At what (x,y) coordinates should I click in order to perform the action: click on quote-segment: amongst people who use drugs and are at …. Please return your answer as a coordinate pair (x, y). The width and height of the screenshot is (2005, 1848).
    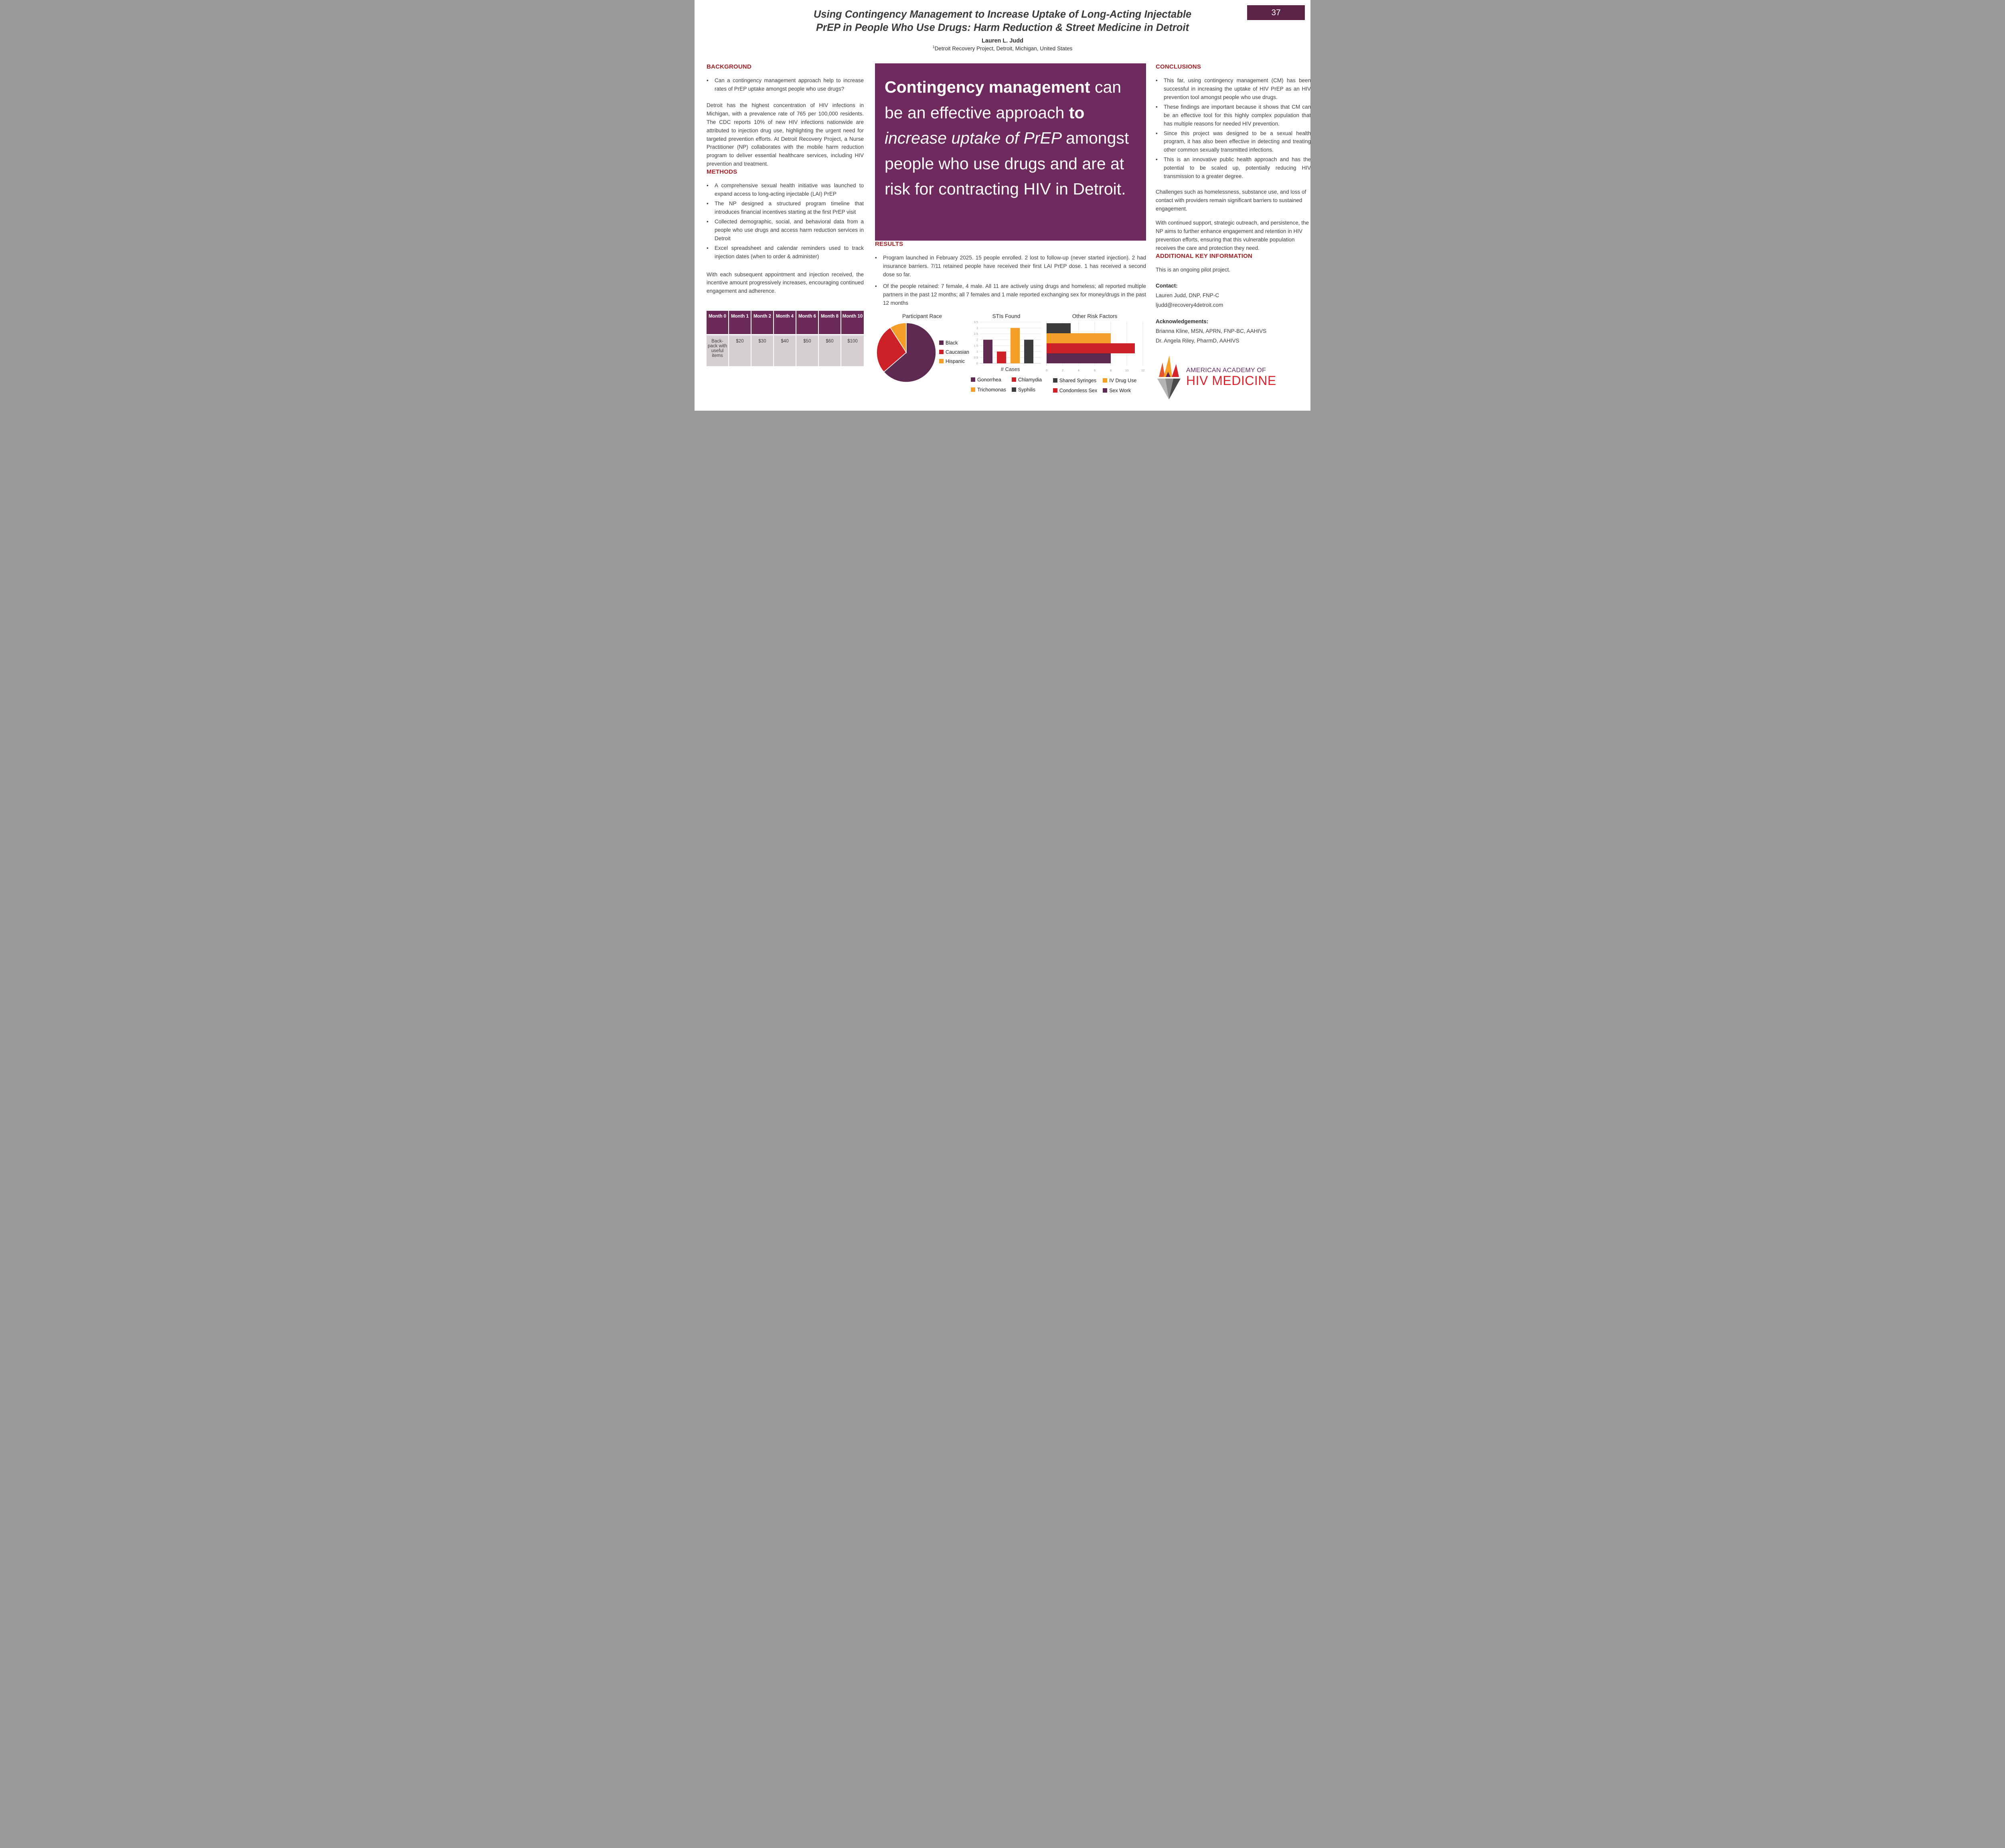
    Looking at the image, I should click on (1007, 164).